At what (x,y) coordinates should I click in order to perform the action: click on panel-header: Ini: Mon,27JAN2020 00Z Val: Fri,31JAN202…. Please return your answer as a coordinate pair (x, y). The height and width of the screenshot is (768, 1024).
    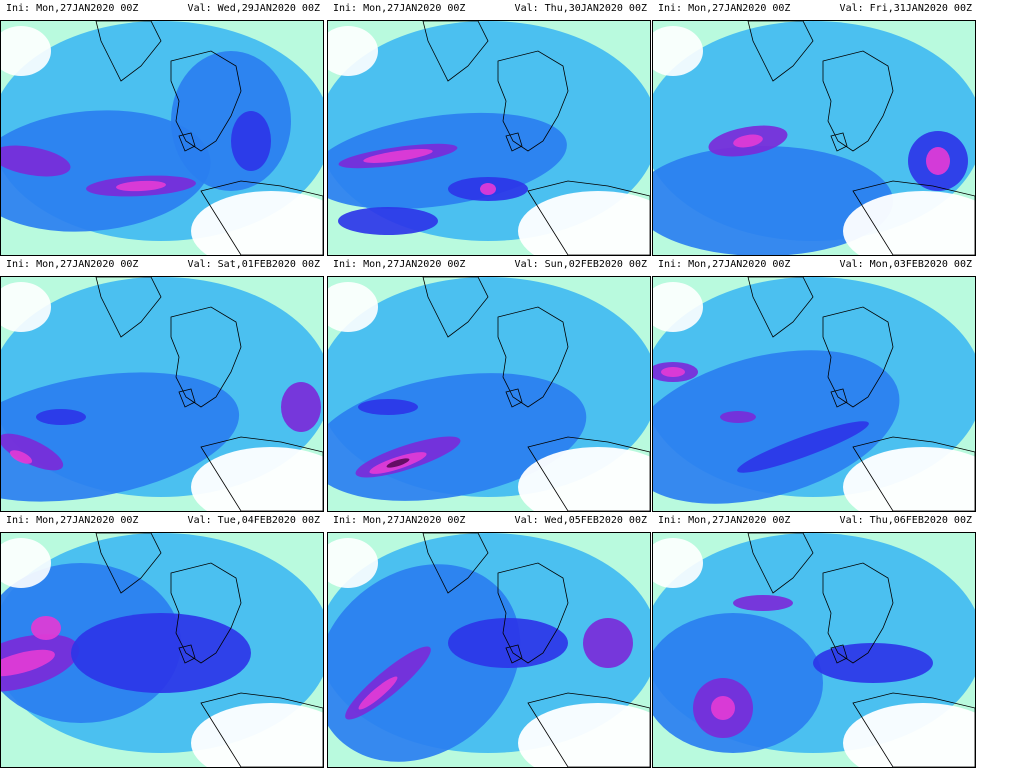
    Looking at the image, I should click on (814, 9).